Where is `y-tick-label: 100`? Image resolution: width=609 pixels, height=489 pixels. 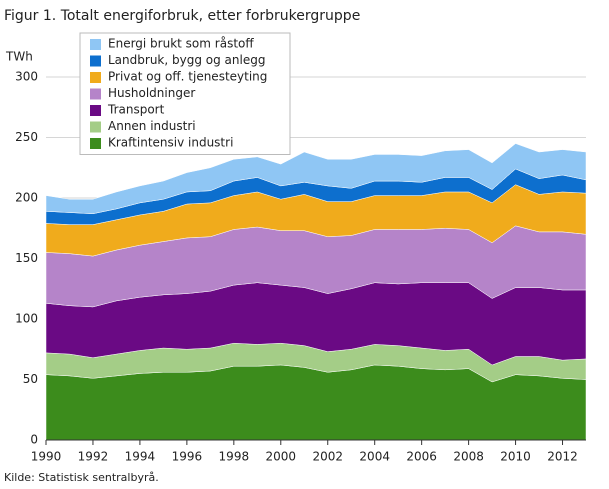 y-tick-label: 100 is located at coordinates (26, 319).